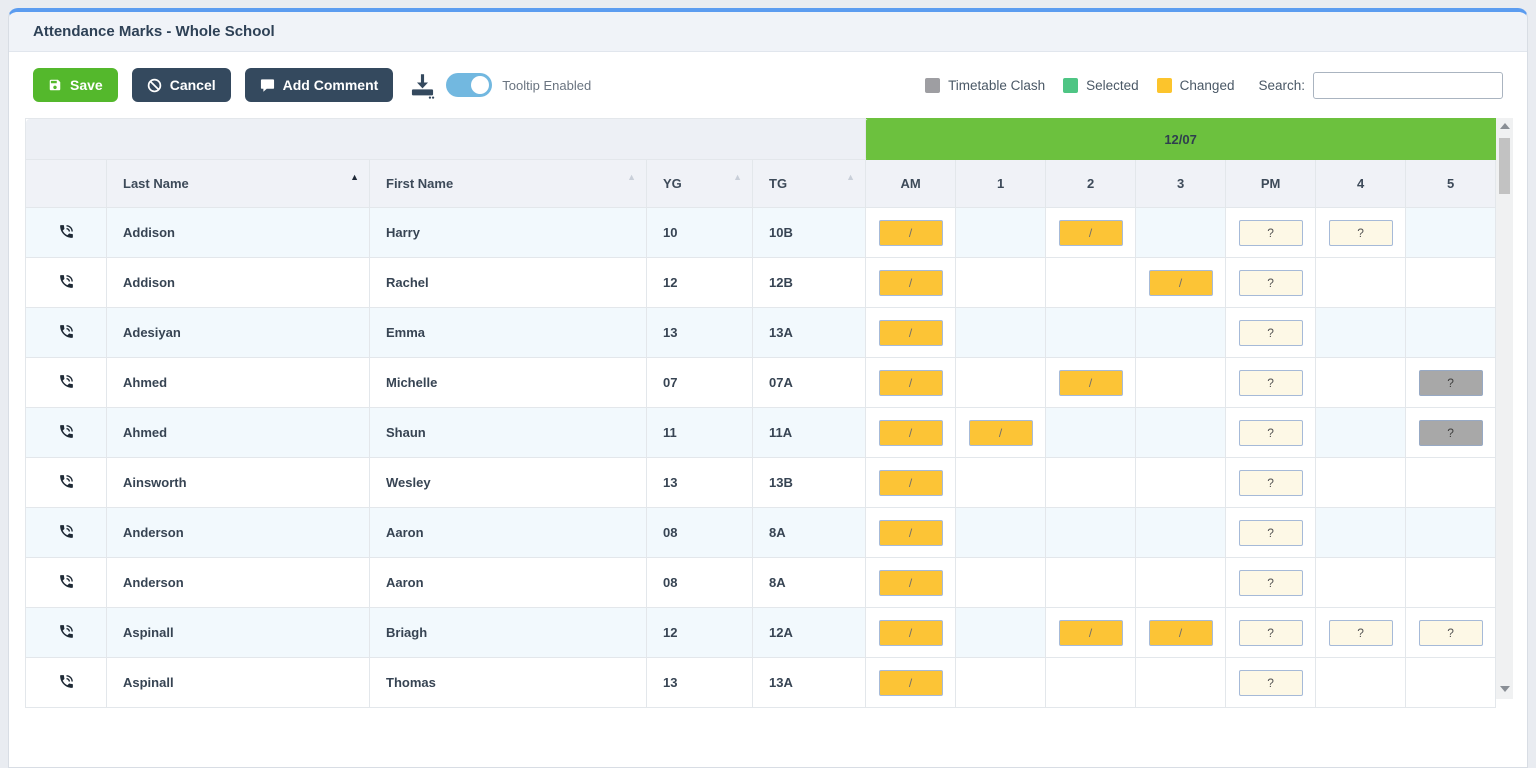 The width and height of the screenshot is (1536, 768). What do you see at coordinates (469, 85) in the screenshot?
I see `tooltip-toggle` at bounding box center [469, 85].